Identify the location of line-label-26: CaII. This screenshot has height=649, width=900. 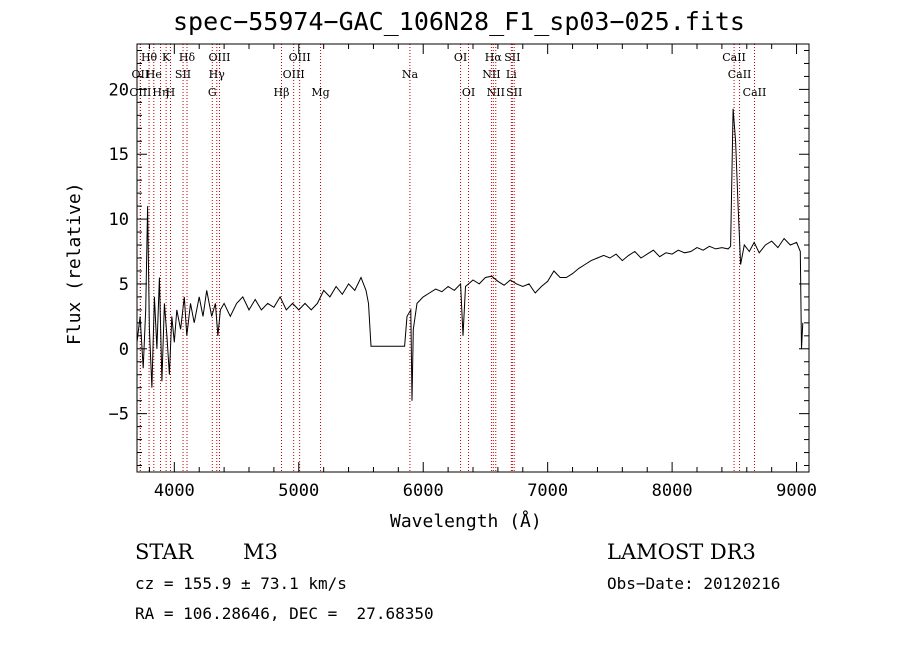
(740, 74).